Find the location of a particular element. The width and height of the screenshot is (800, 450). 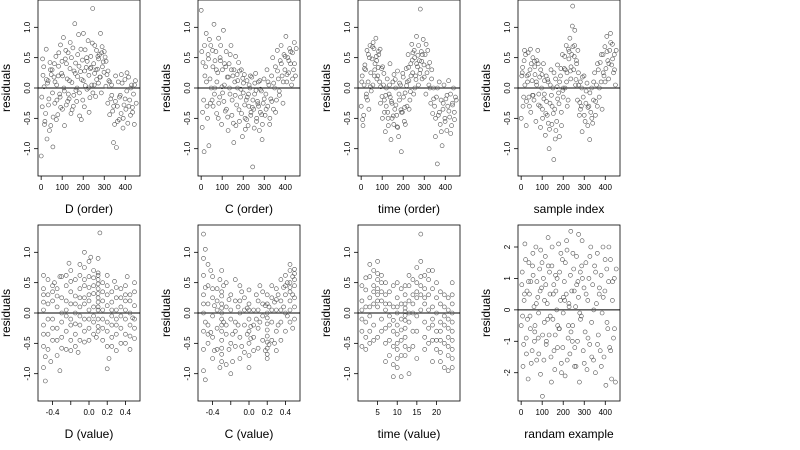

point-series is located at coordinates (408, 86).